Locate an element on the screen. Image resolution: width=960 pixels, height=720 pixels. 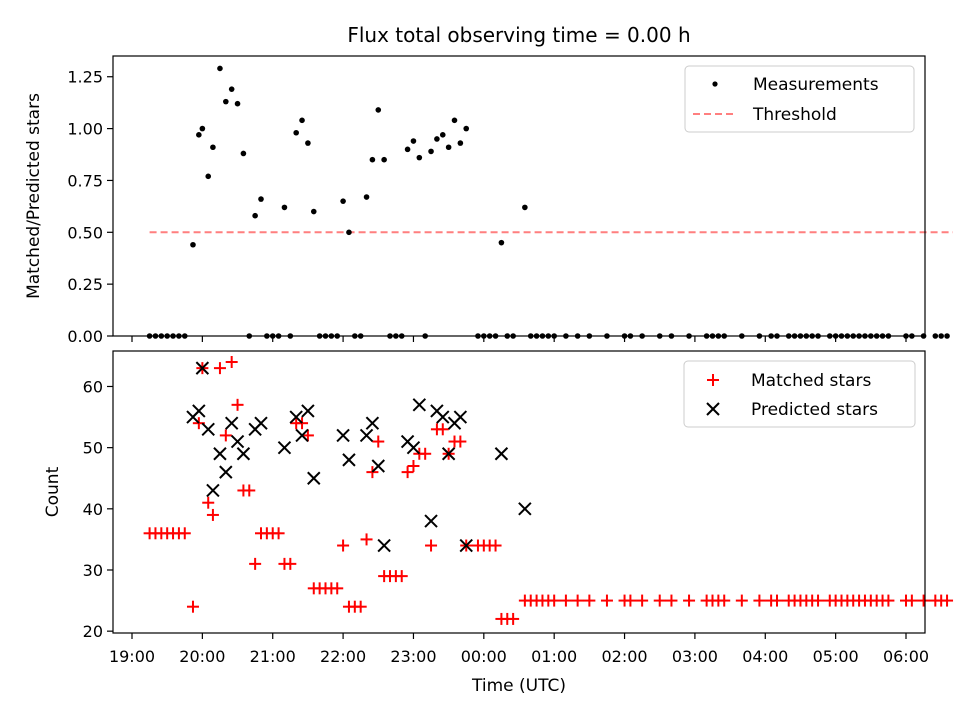
legend-measurements-marker is located at coordinates (715, 84).